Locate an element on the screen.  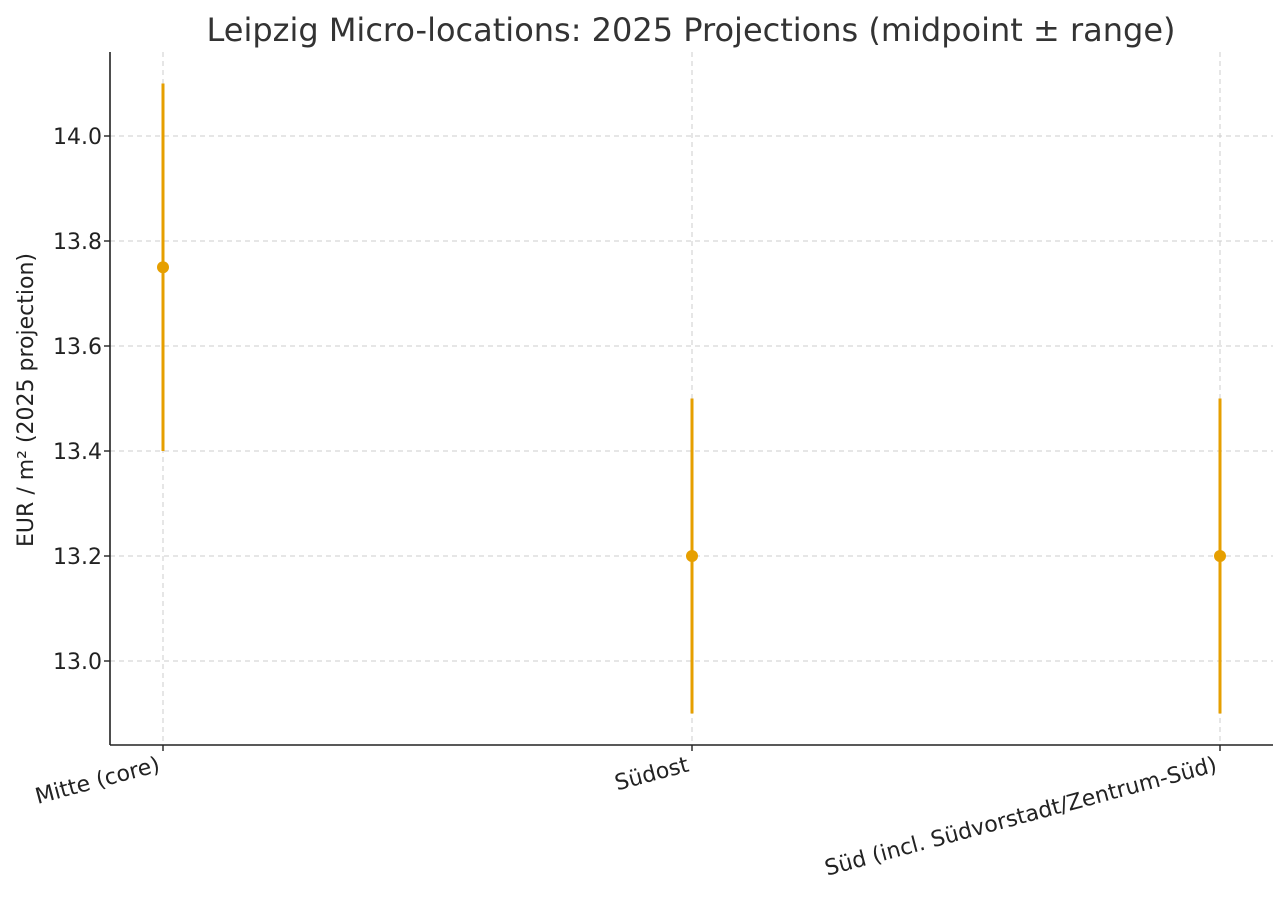
y-tick-label-5: 14.0 is located at coordinates (77, 137).